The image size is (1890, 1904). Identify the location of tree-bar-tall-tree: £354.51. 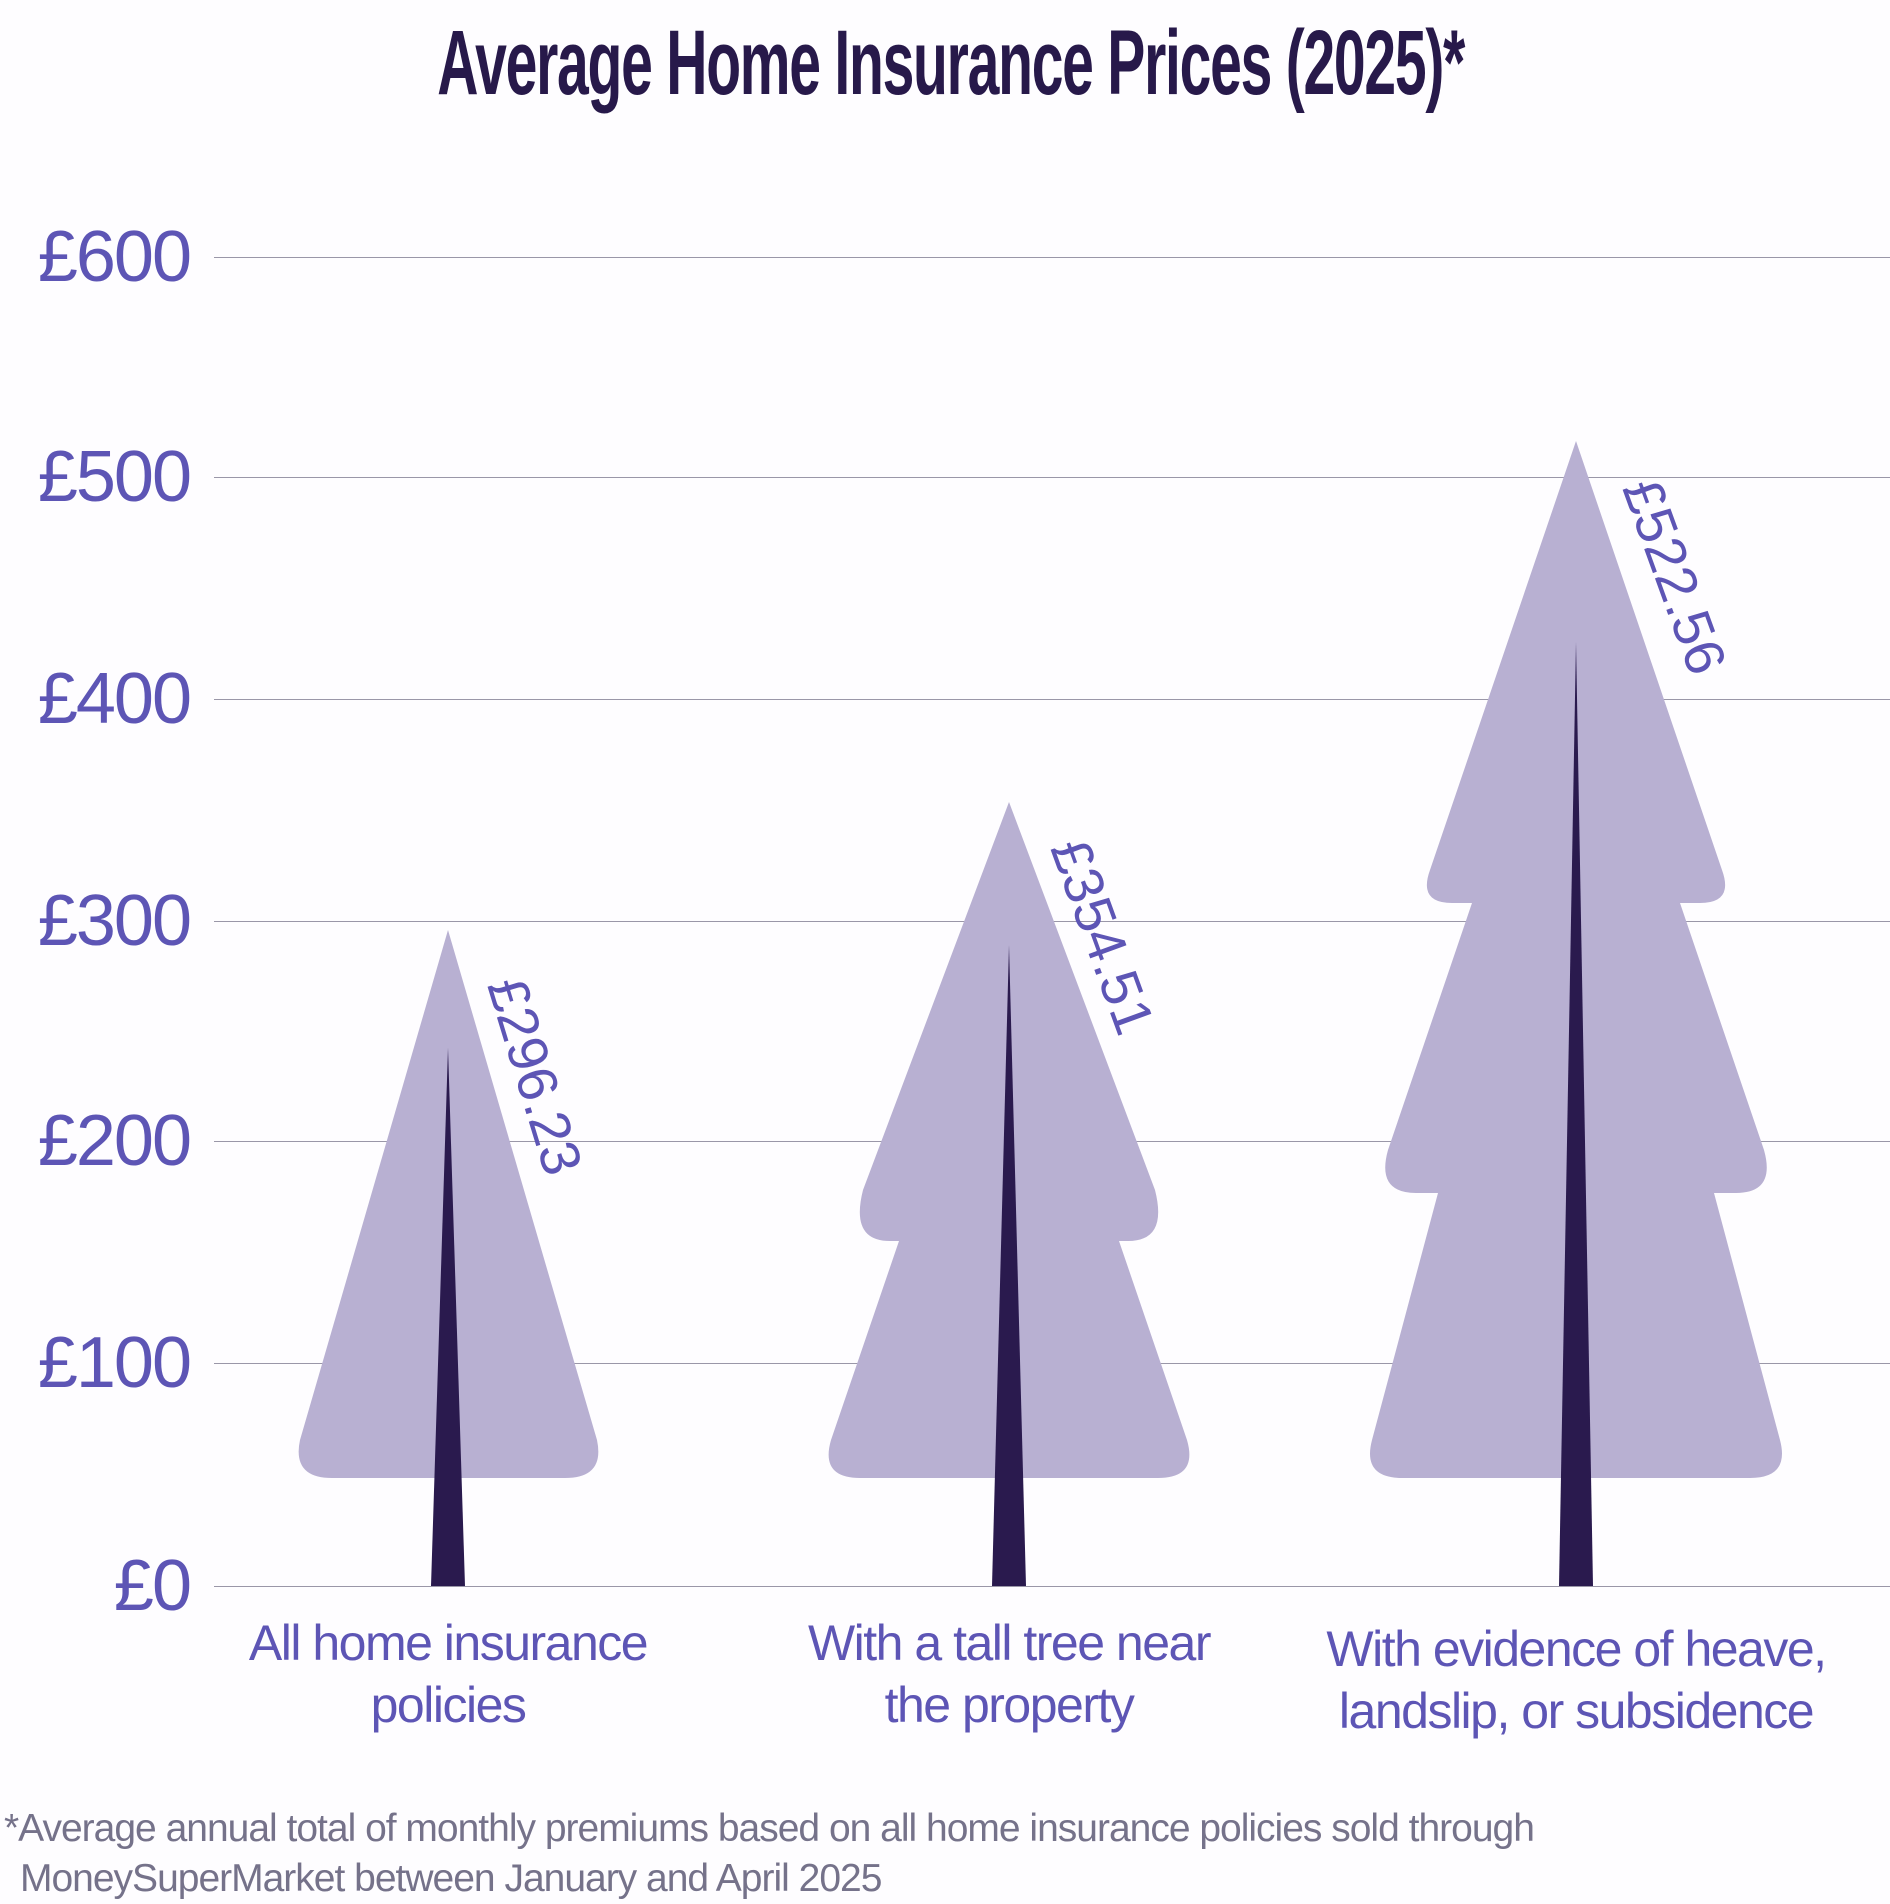
(1009, 1194).